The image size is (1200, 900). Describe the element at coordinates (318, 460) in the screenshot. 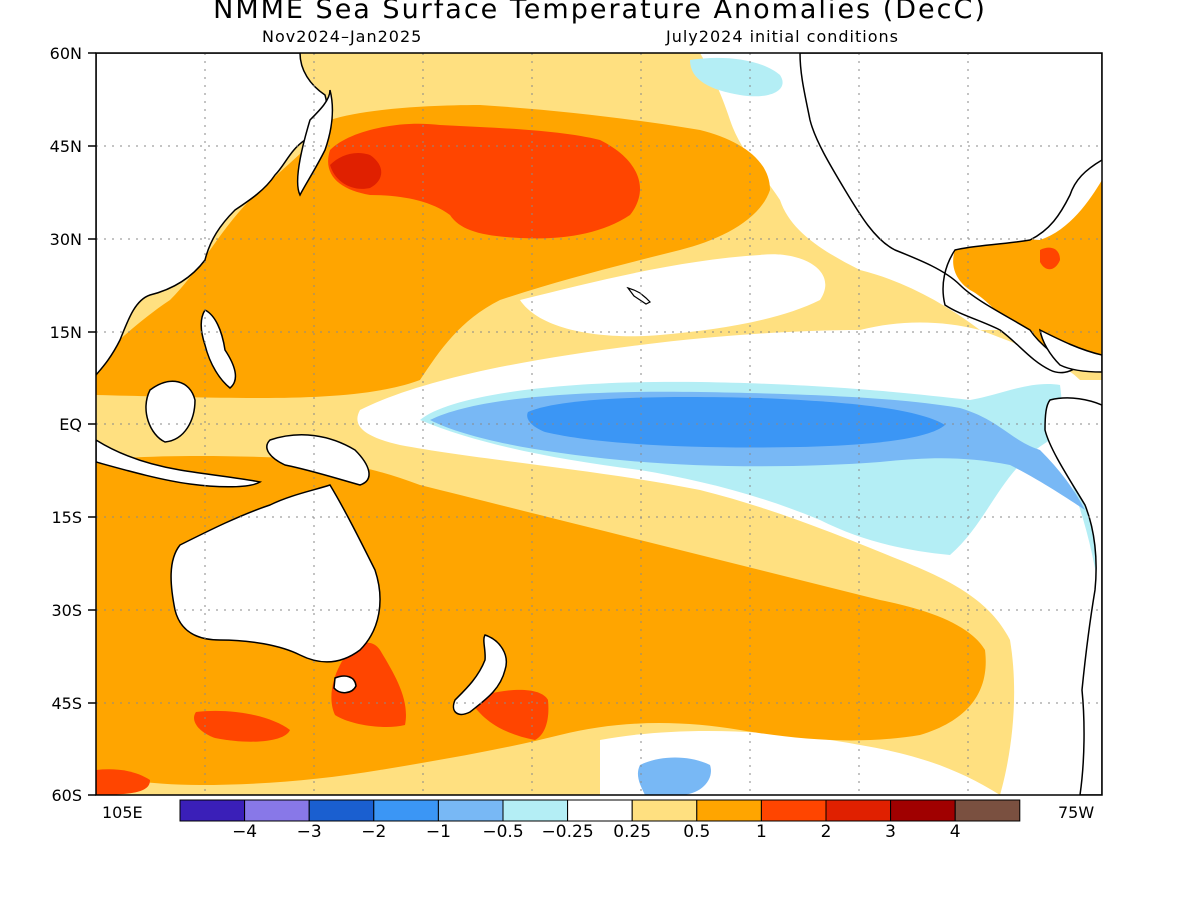

I see `land-new-guinea` at that location.